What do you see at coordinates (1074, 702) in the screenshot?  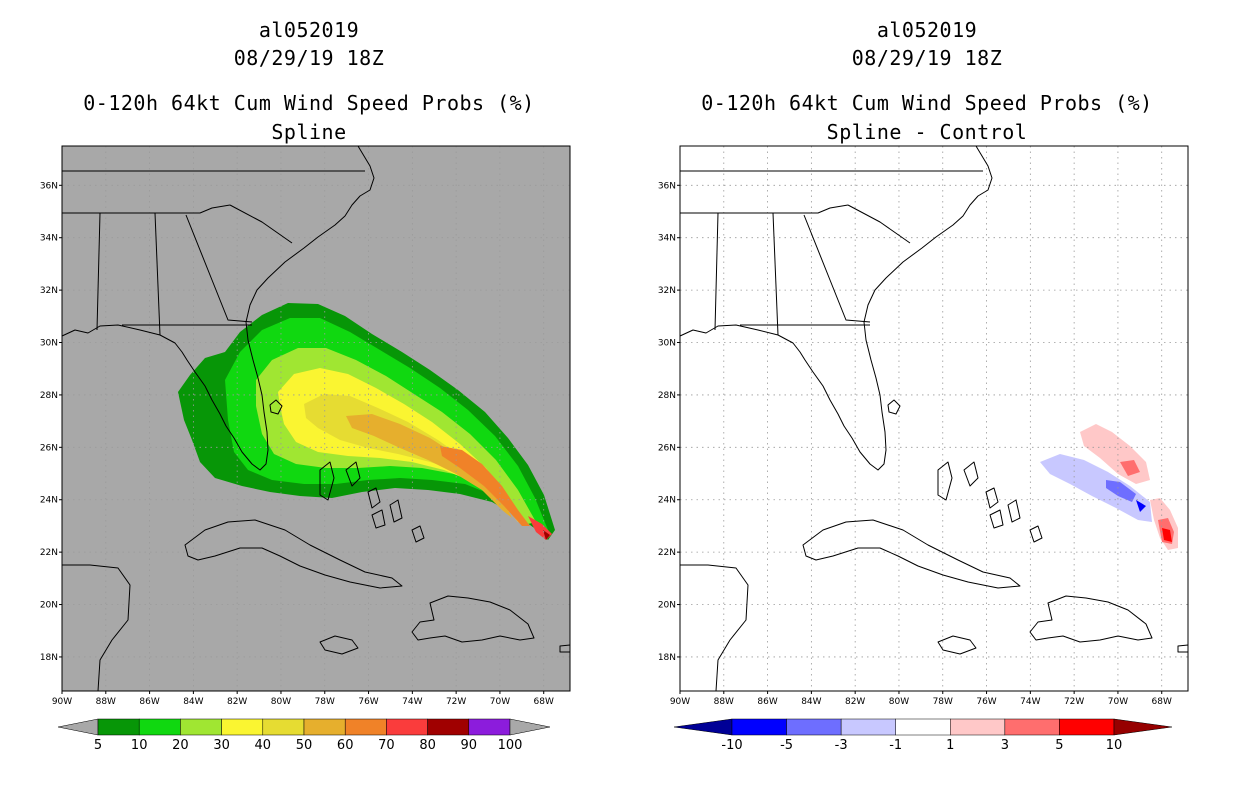 I see `lon-tick-label: 72W` at bounding box center [1074, 702].